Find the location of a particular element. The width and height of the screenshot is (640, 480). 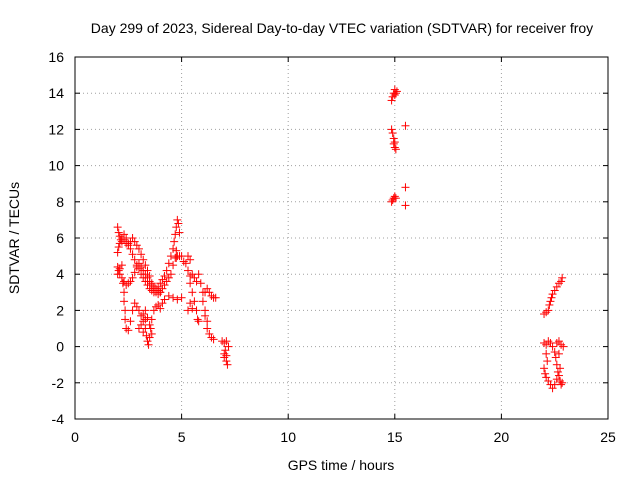

x-axis-label: GPS time / hours is located at coordinates (341, 465).